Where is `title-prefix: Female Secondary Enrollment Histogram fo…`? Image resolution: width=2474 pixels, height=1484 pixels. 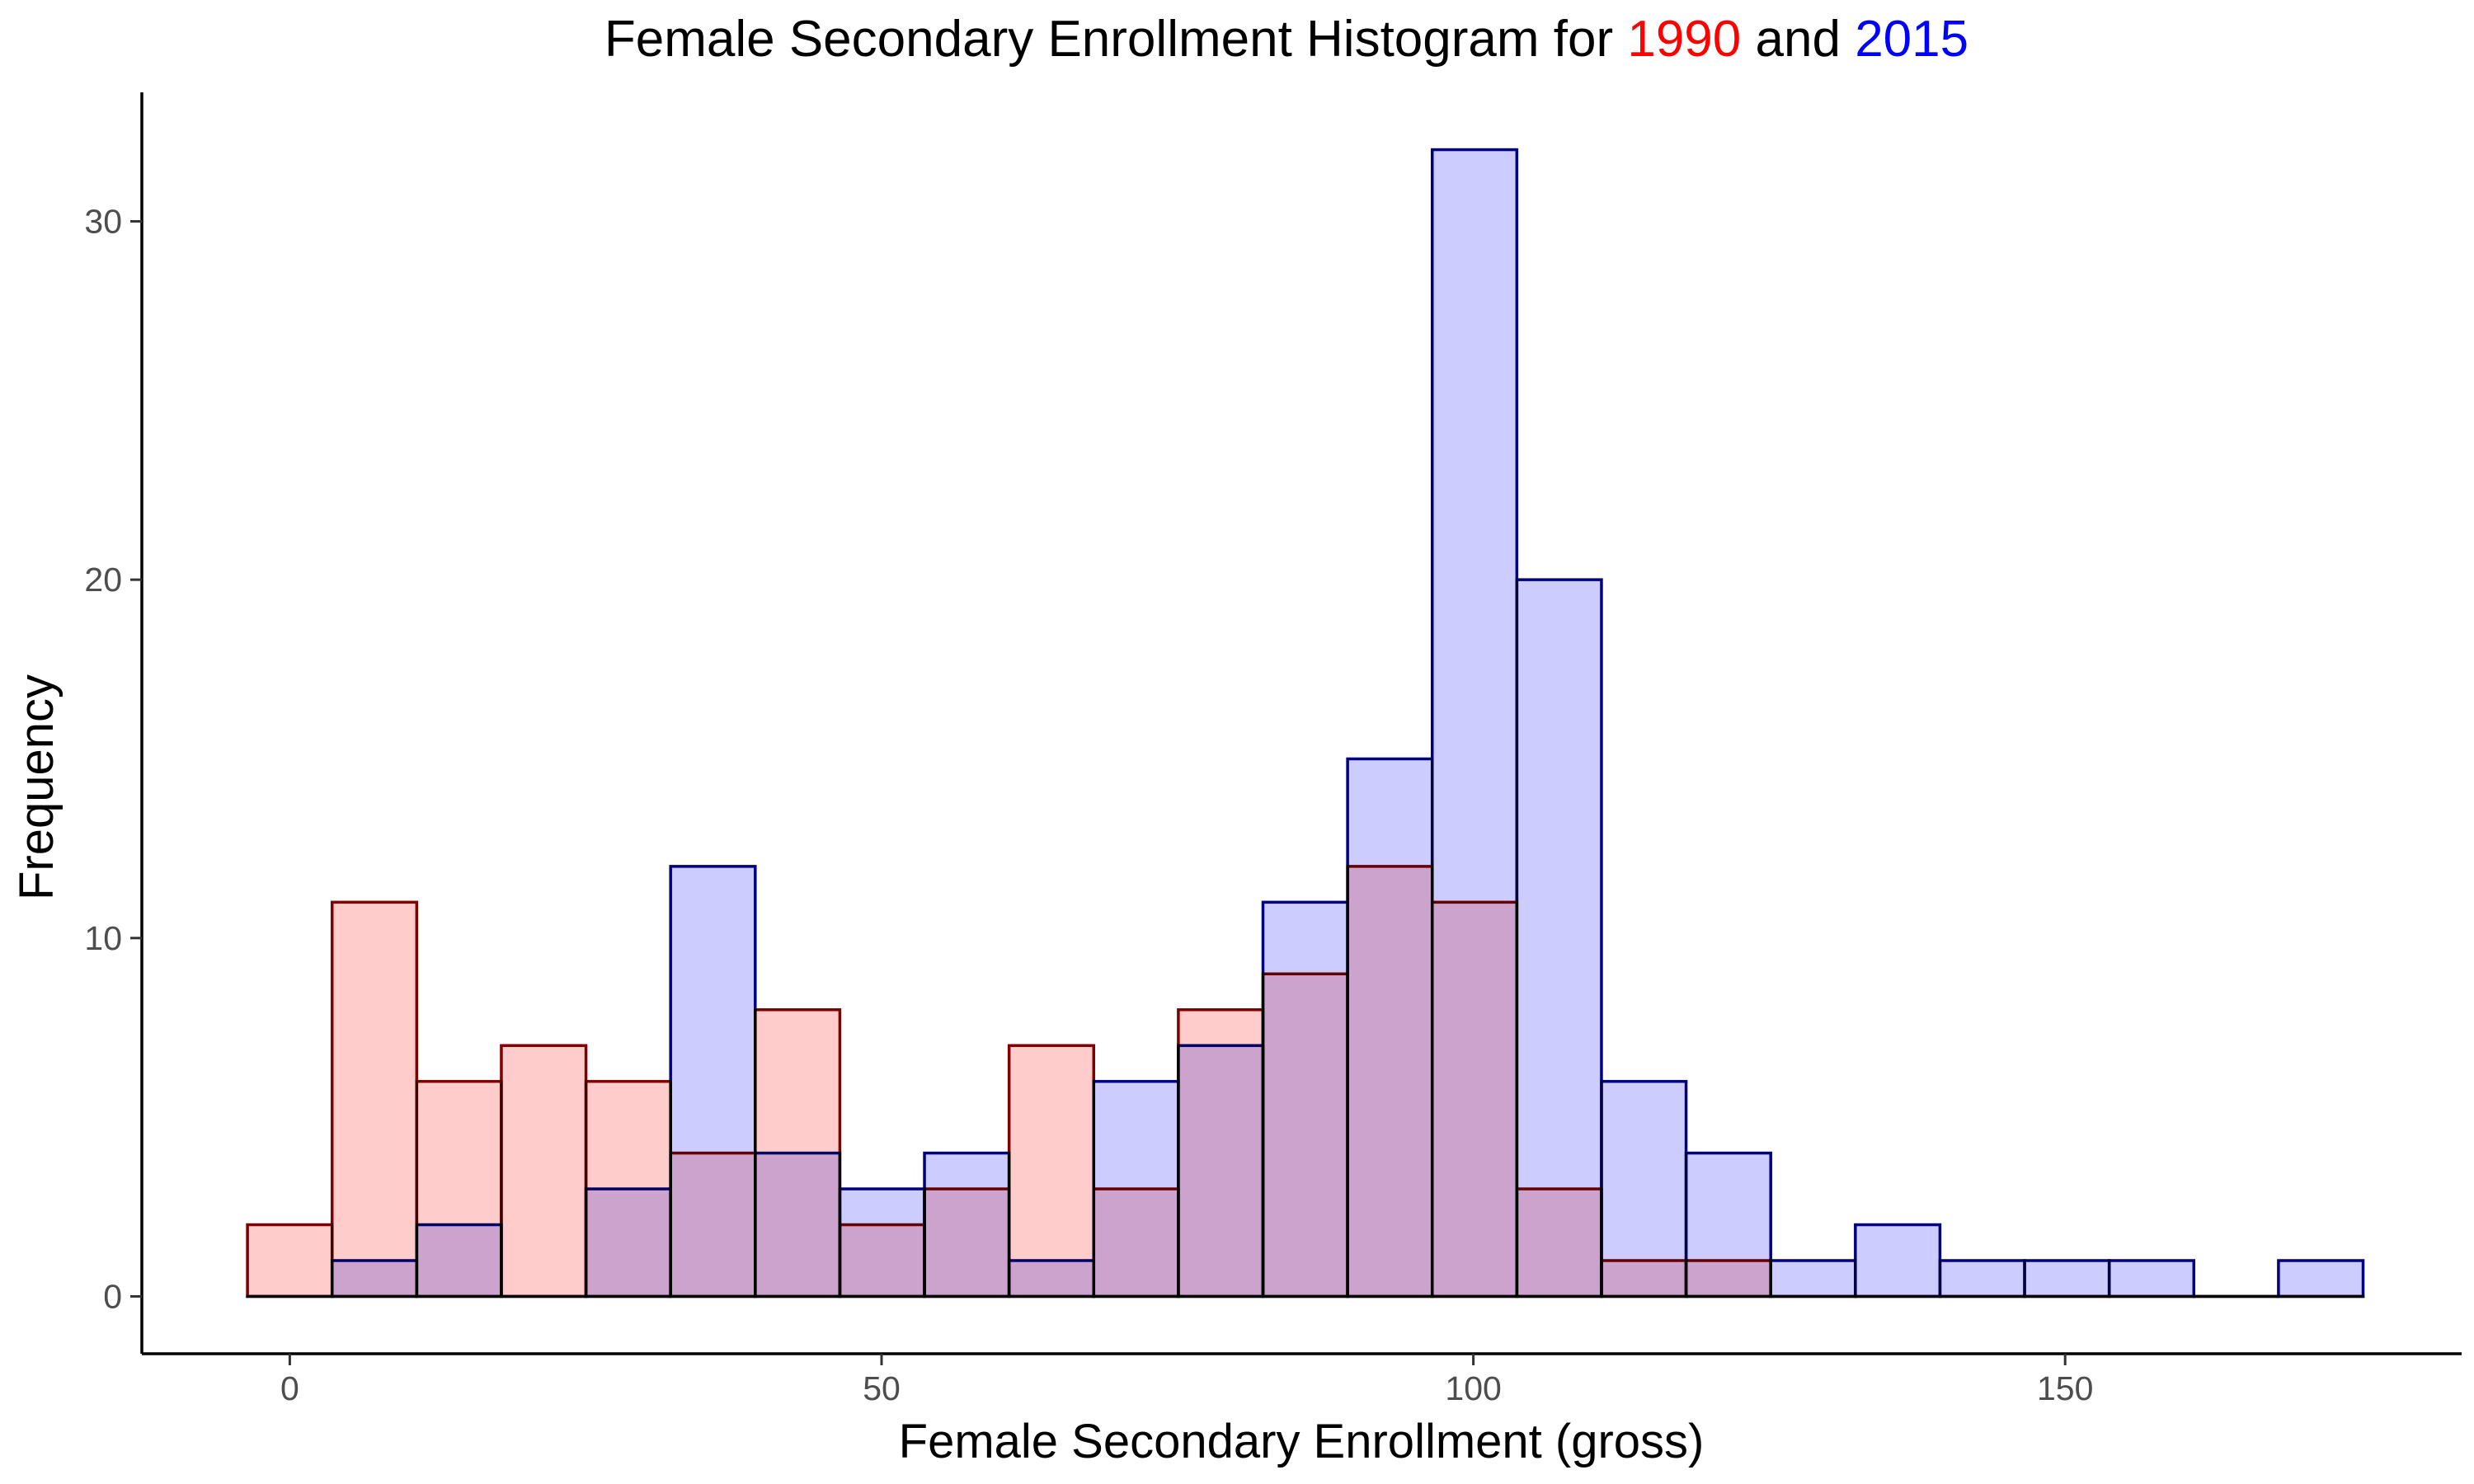
title-prefix: Female Secondary Enrollment Histogram fo… is located at coordinates (1115, 39).